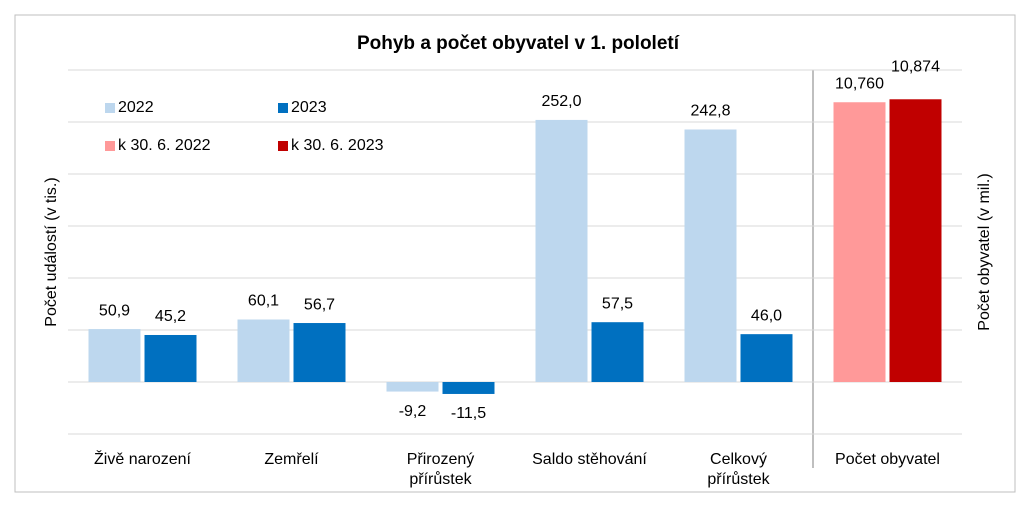 This screenshot has height=506, width=1032. I want to click on data-label: 50,9, so click(114, 310).